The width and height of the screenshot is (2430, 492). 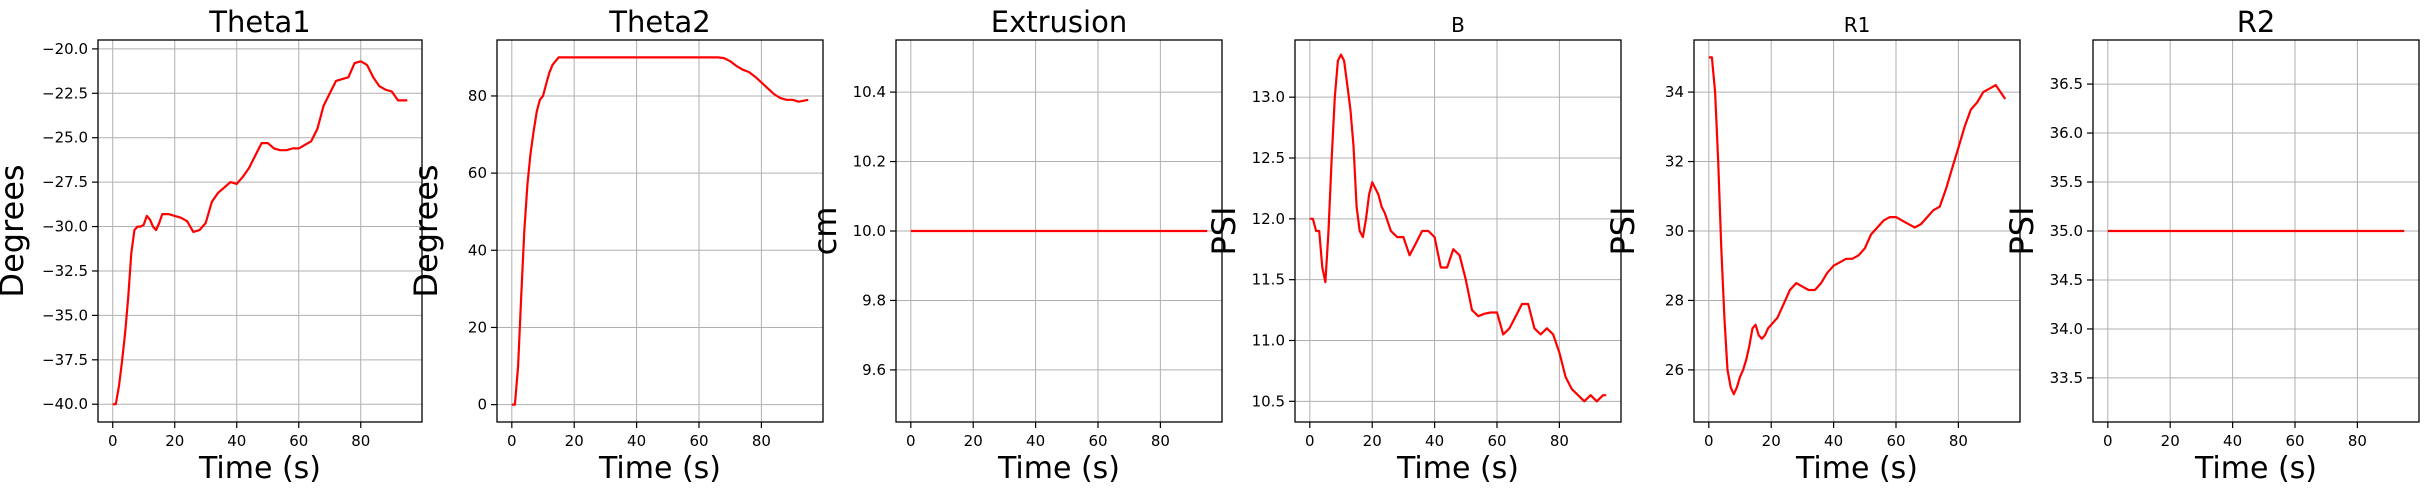 What do you see at coordinates (2066, 280) in the screenshot?
I see `y-tick-label: 34.5` at bounding box center [2066, 280].